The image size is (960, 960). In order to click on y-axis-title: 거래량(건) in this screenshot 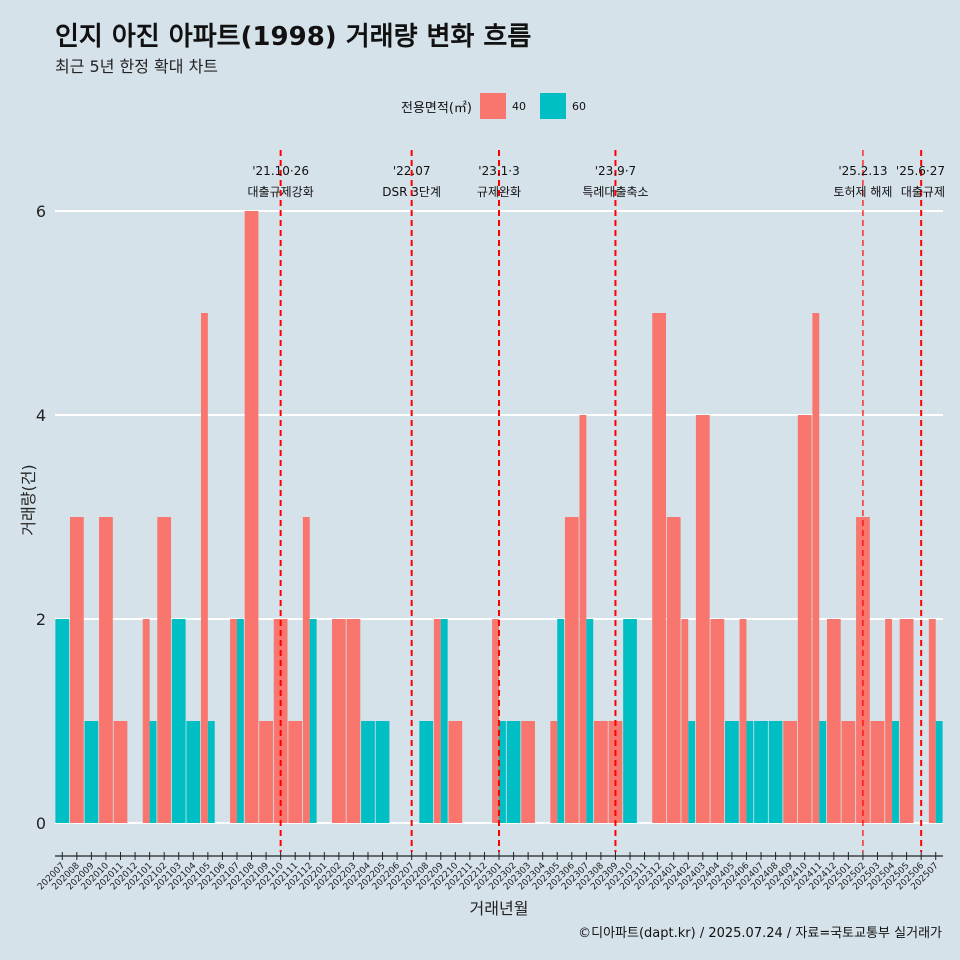, I will do `click(28, 499)`.